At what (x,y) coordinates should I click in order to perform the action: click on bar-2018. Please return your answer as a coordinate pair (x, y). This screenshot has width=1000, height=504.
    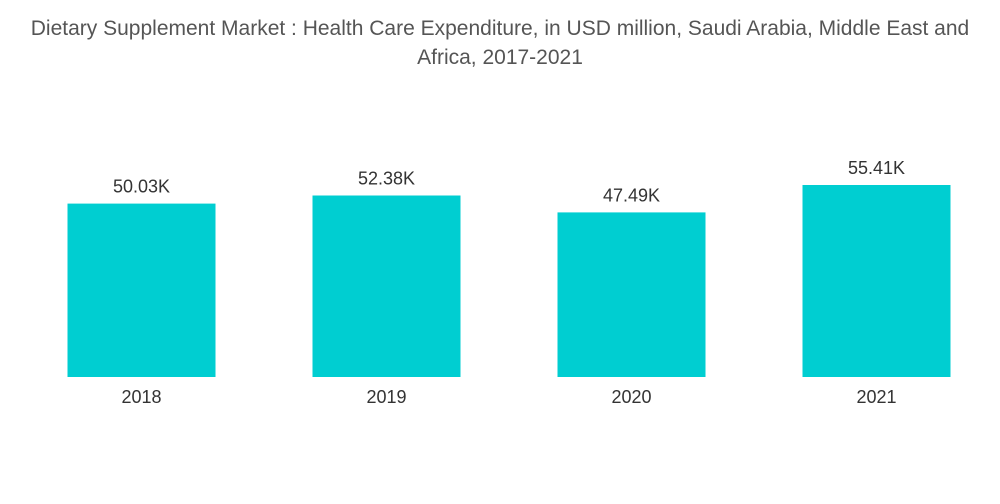
    Looking at the image, I should click on (141, 290).